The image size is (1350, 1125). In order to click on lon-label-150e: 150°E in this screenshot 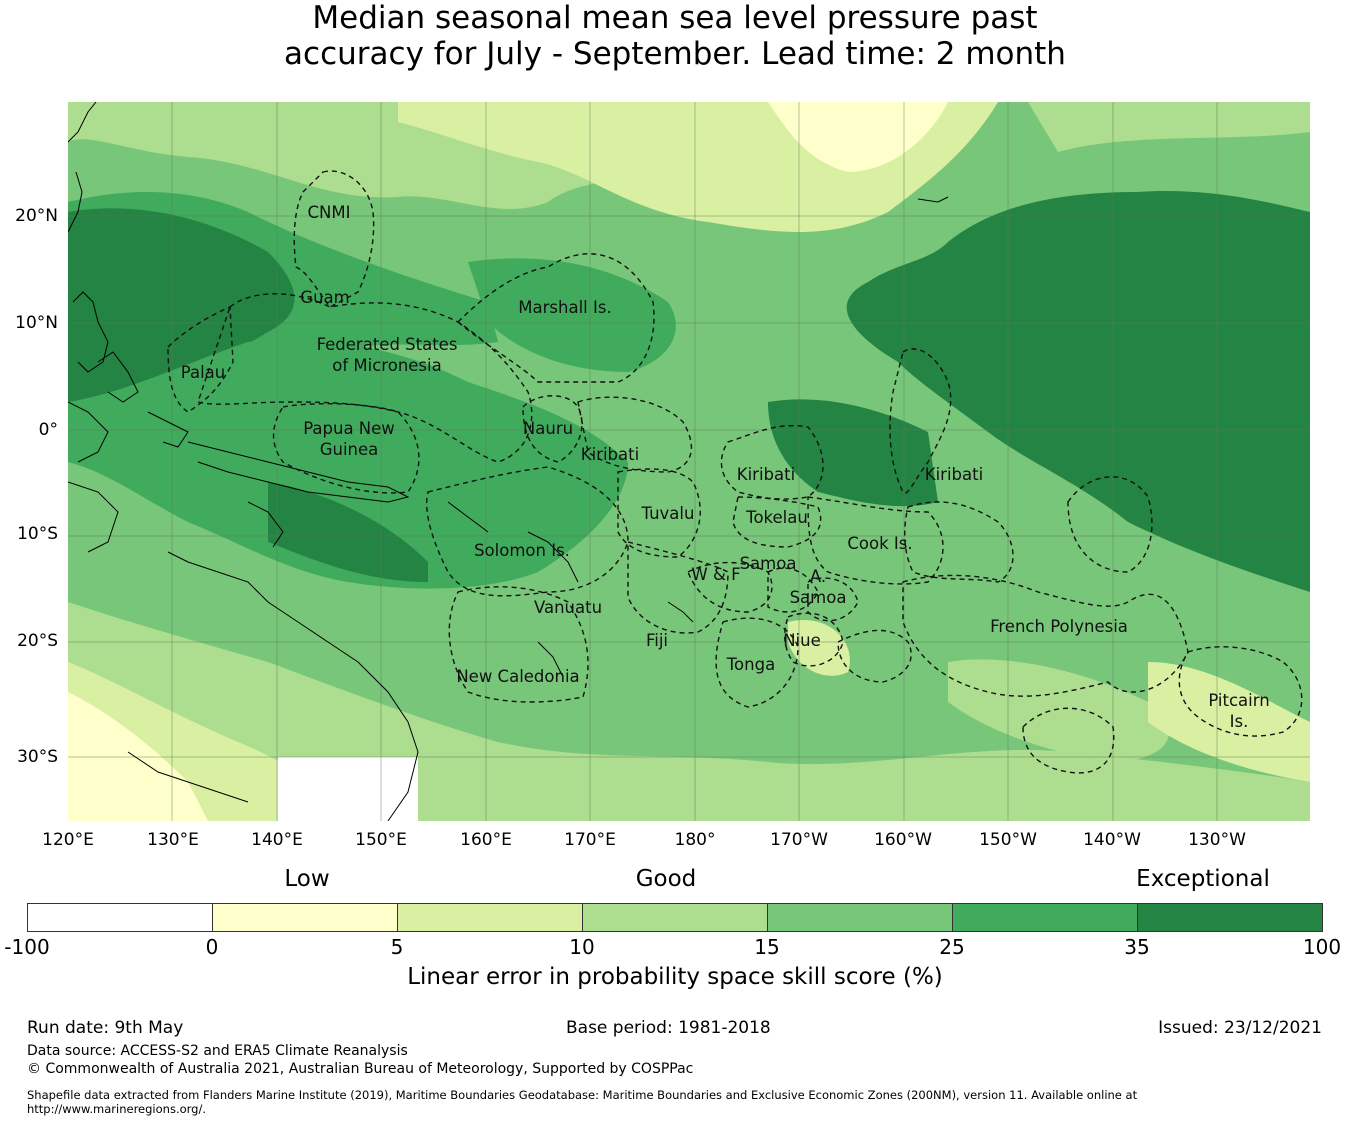, I will do `click(381, 840)`.